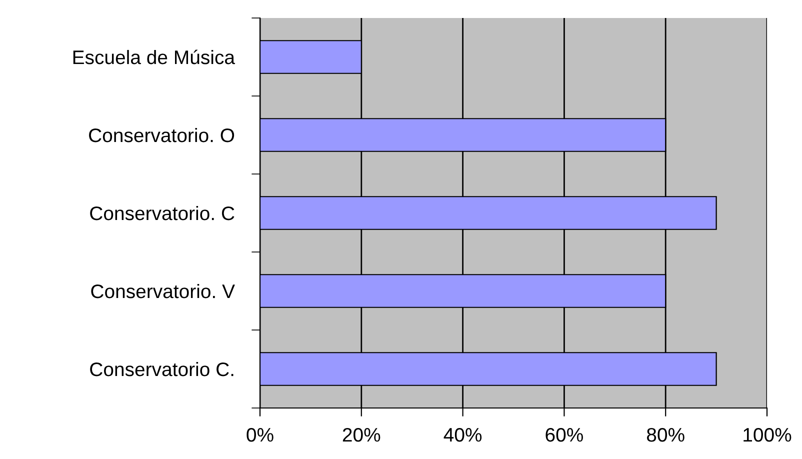  Describe the element at coordinates (161, 135) in the screenshot. I see `y-tick-label: Conservatorio. O` at that location.